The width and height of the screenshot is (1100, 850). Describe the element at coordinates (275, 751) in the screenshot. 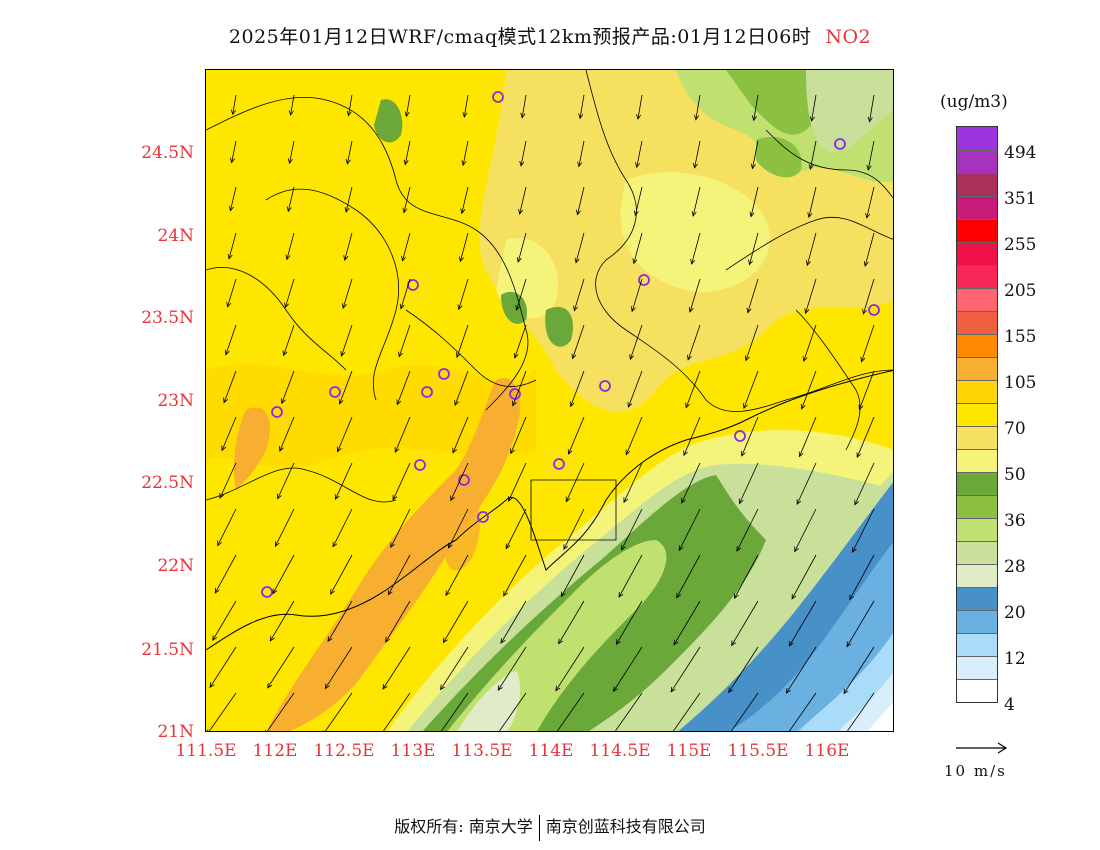

I see `lon-label: 112E` at that location.